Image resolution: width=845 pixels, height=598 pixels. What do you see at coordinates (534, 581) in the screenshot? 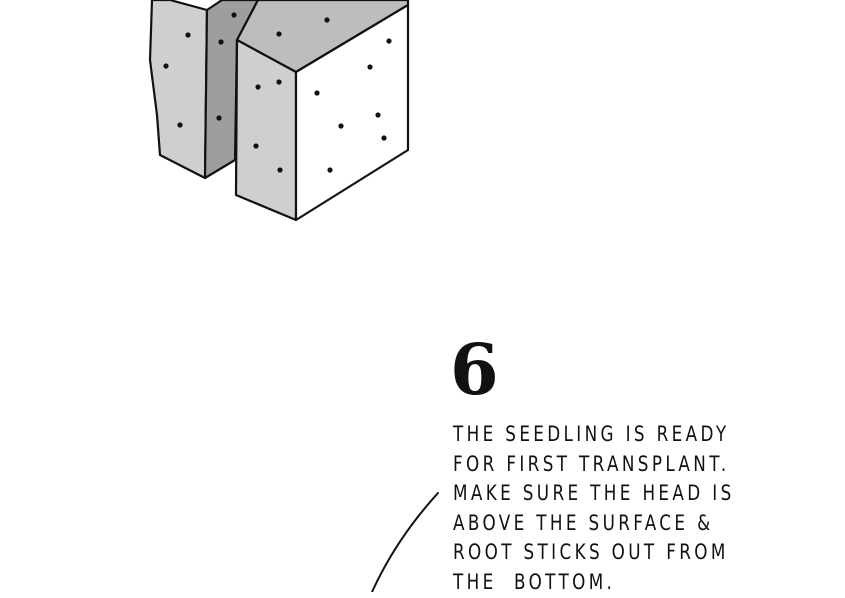
I see `instruction-line: THE BOTTOM.` at bounding box center [534, 581].